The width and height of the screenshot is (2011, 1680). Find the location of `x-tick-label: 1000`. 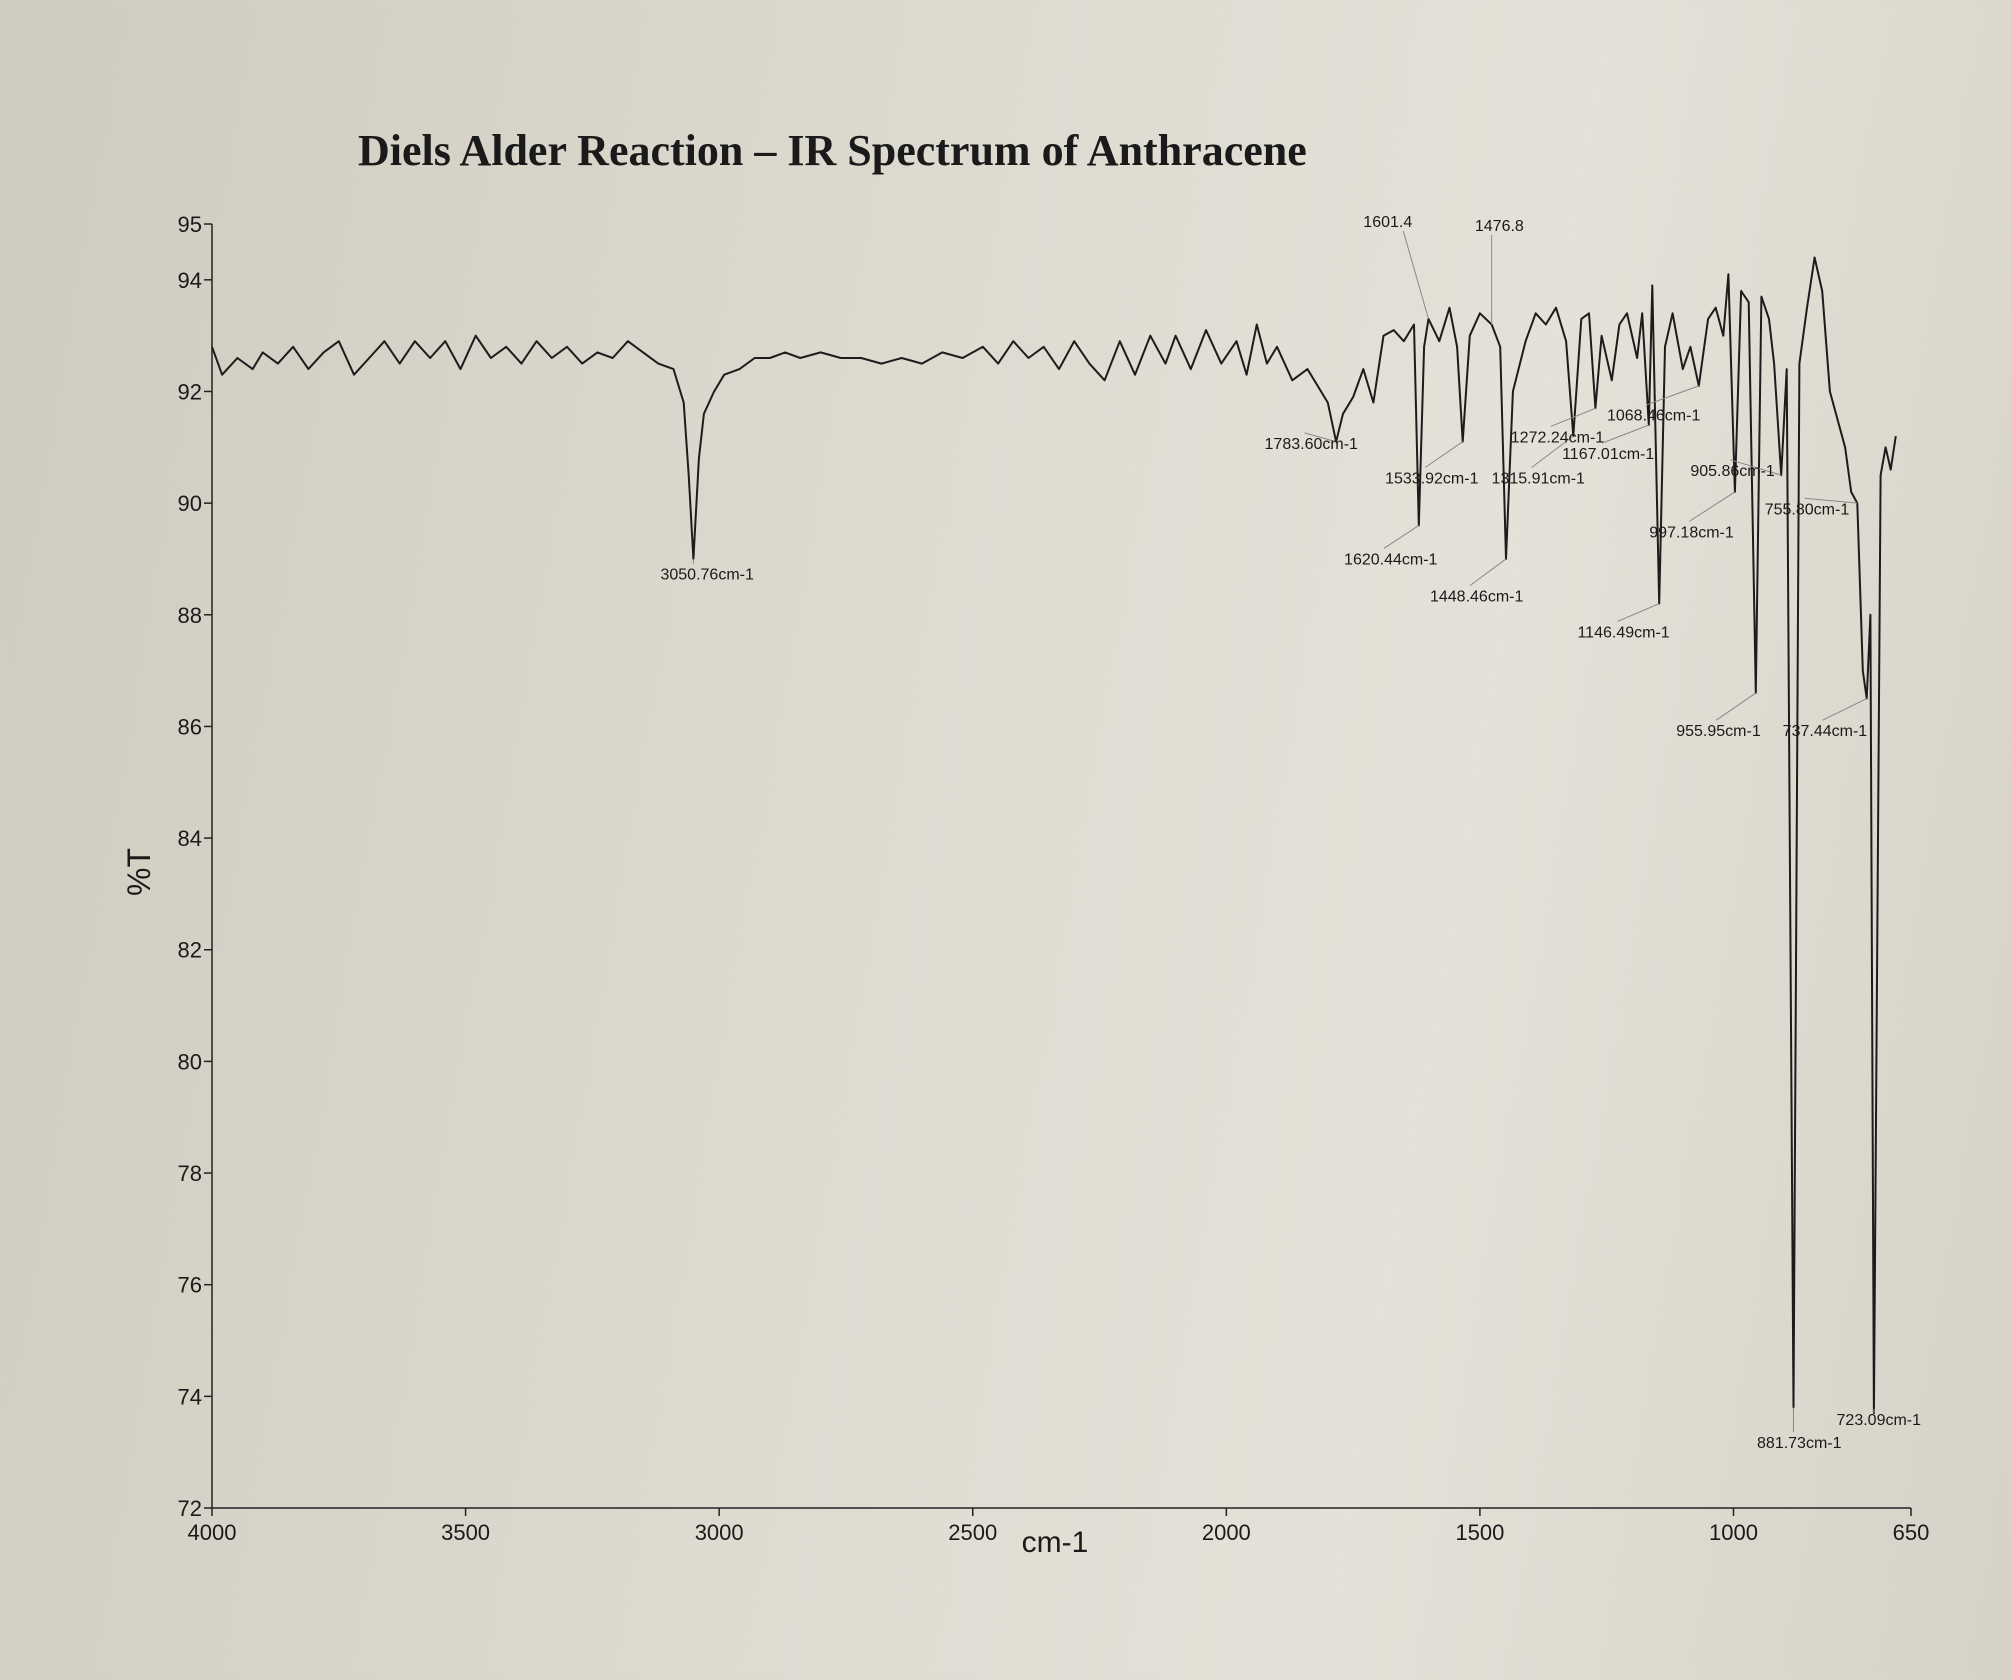

x-tick-label: 1000 is located at coordinates (1733, 1532).